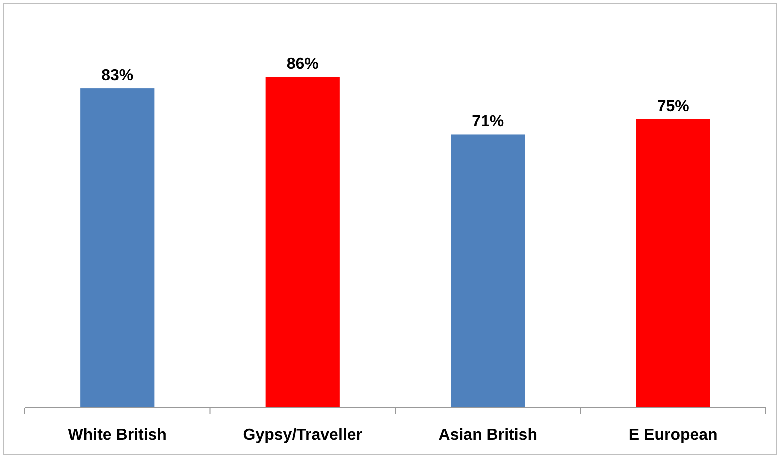  I want to click on data-label: 83%, so click(118, 76).